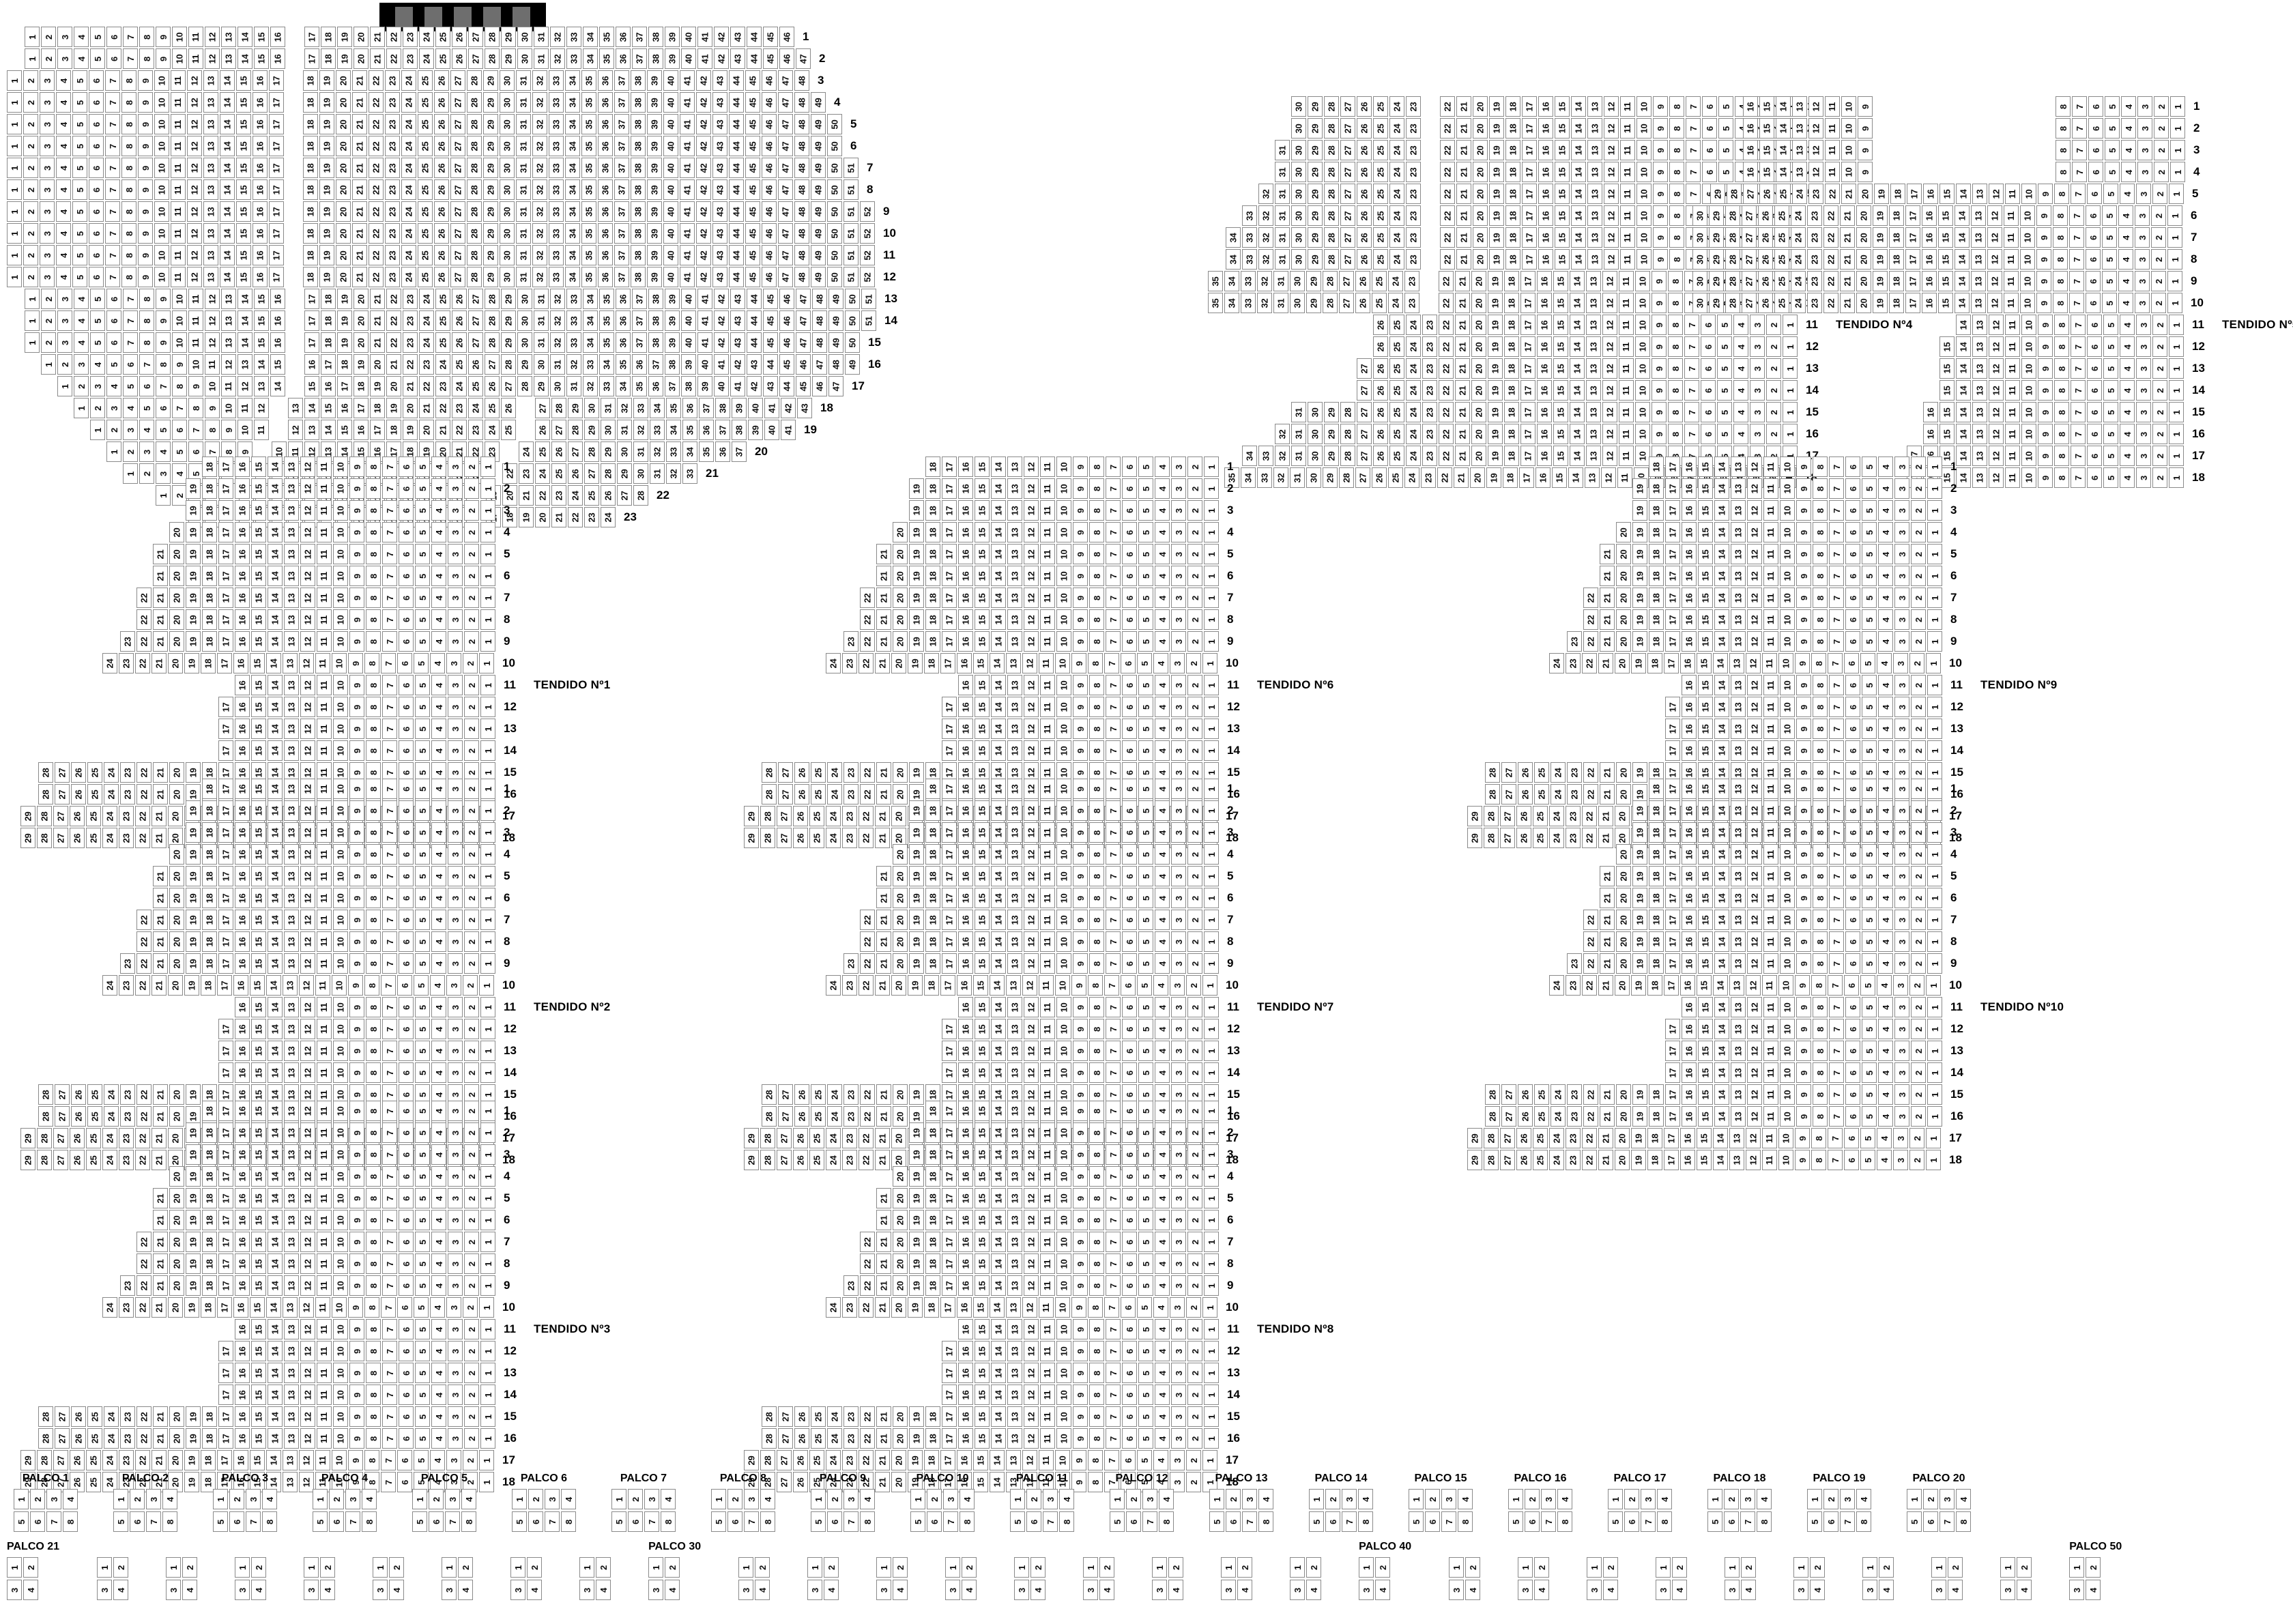  What do you see at coordinates (752, 255) in the screenshot?
I see `seat: 45` at bounding box center [752, 255].